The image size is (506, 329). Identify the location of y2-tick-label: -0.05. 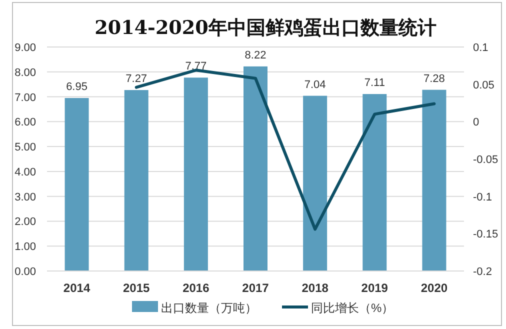
(485, 160).